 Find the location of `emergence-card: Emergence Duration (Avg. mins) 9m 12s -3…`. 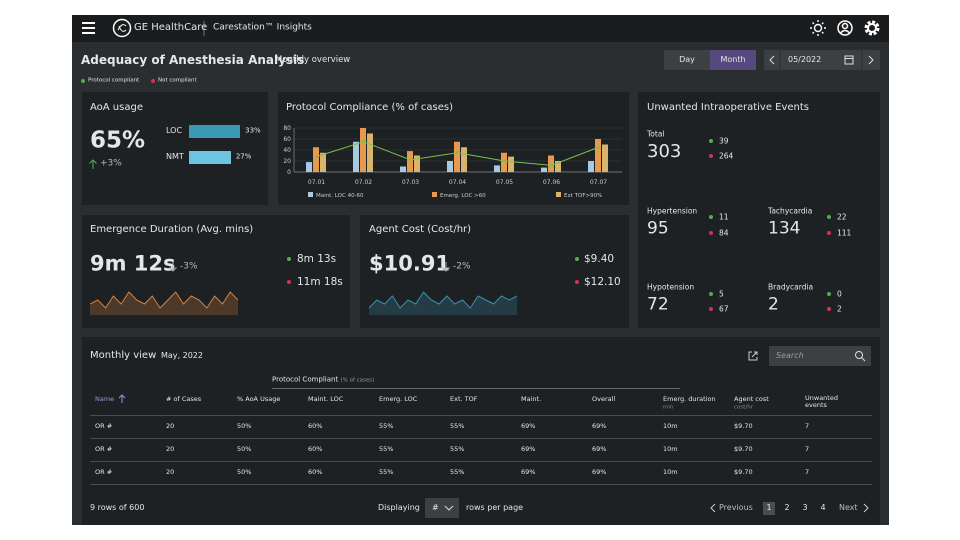

emergence-card: Emergence Duration (Avg. mins) 9m 12s -3… is located at coordinates (216, 271).